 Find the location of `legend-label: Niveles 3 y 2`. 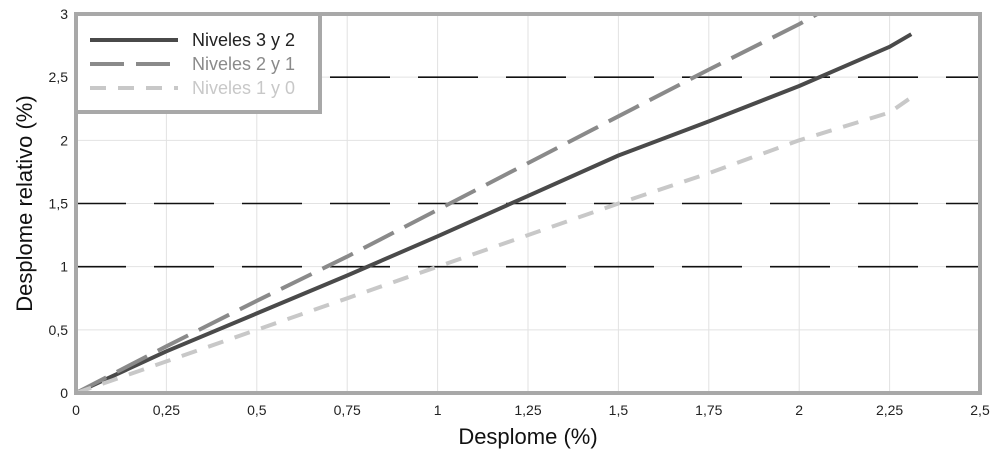

legend-label: Niveles 3 y 2 is located at coordinates (243, 40).